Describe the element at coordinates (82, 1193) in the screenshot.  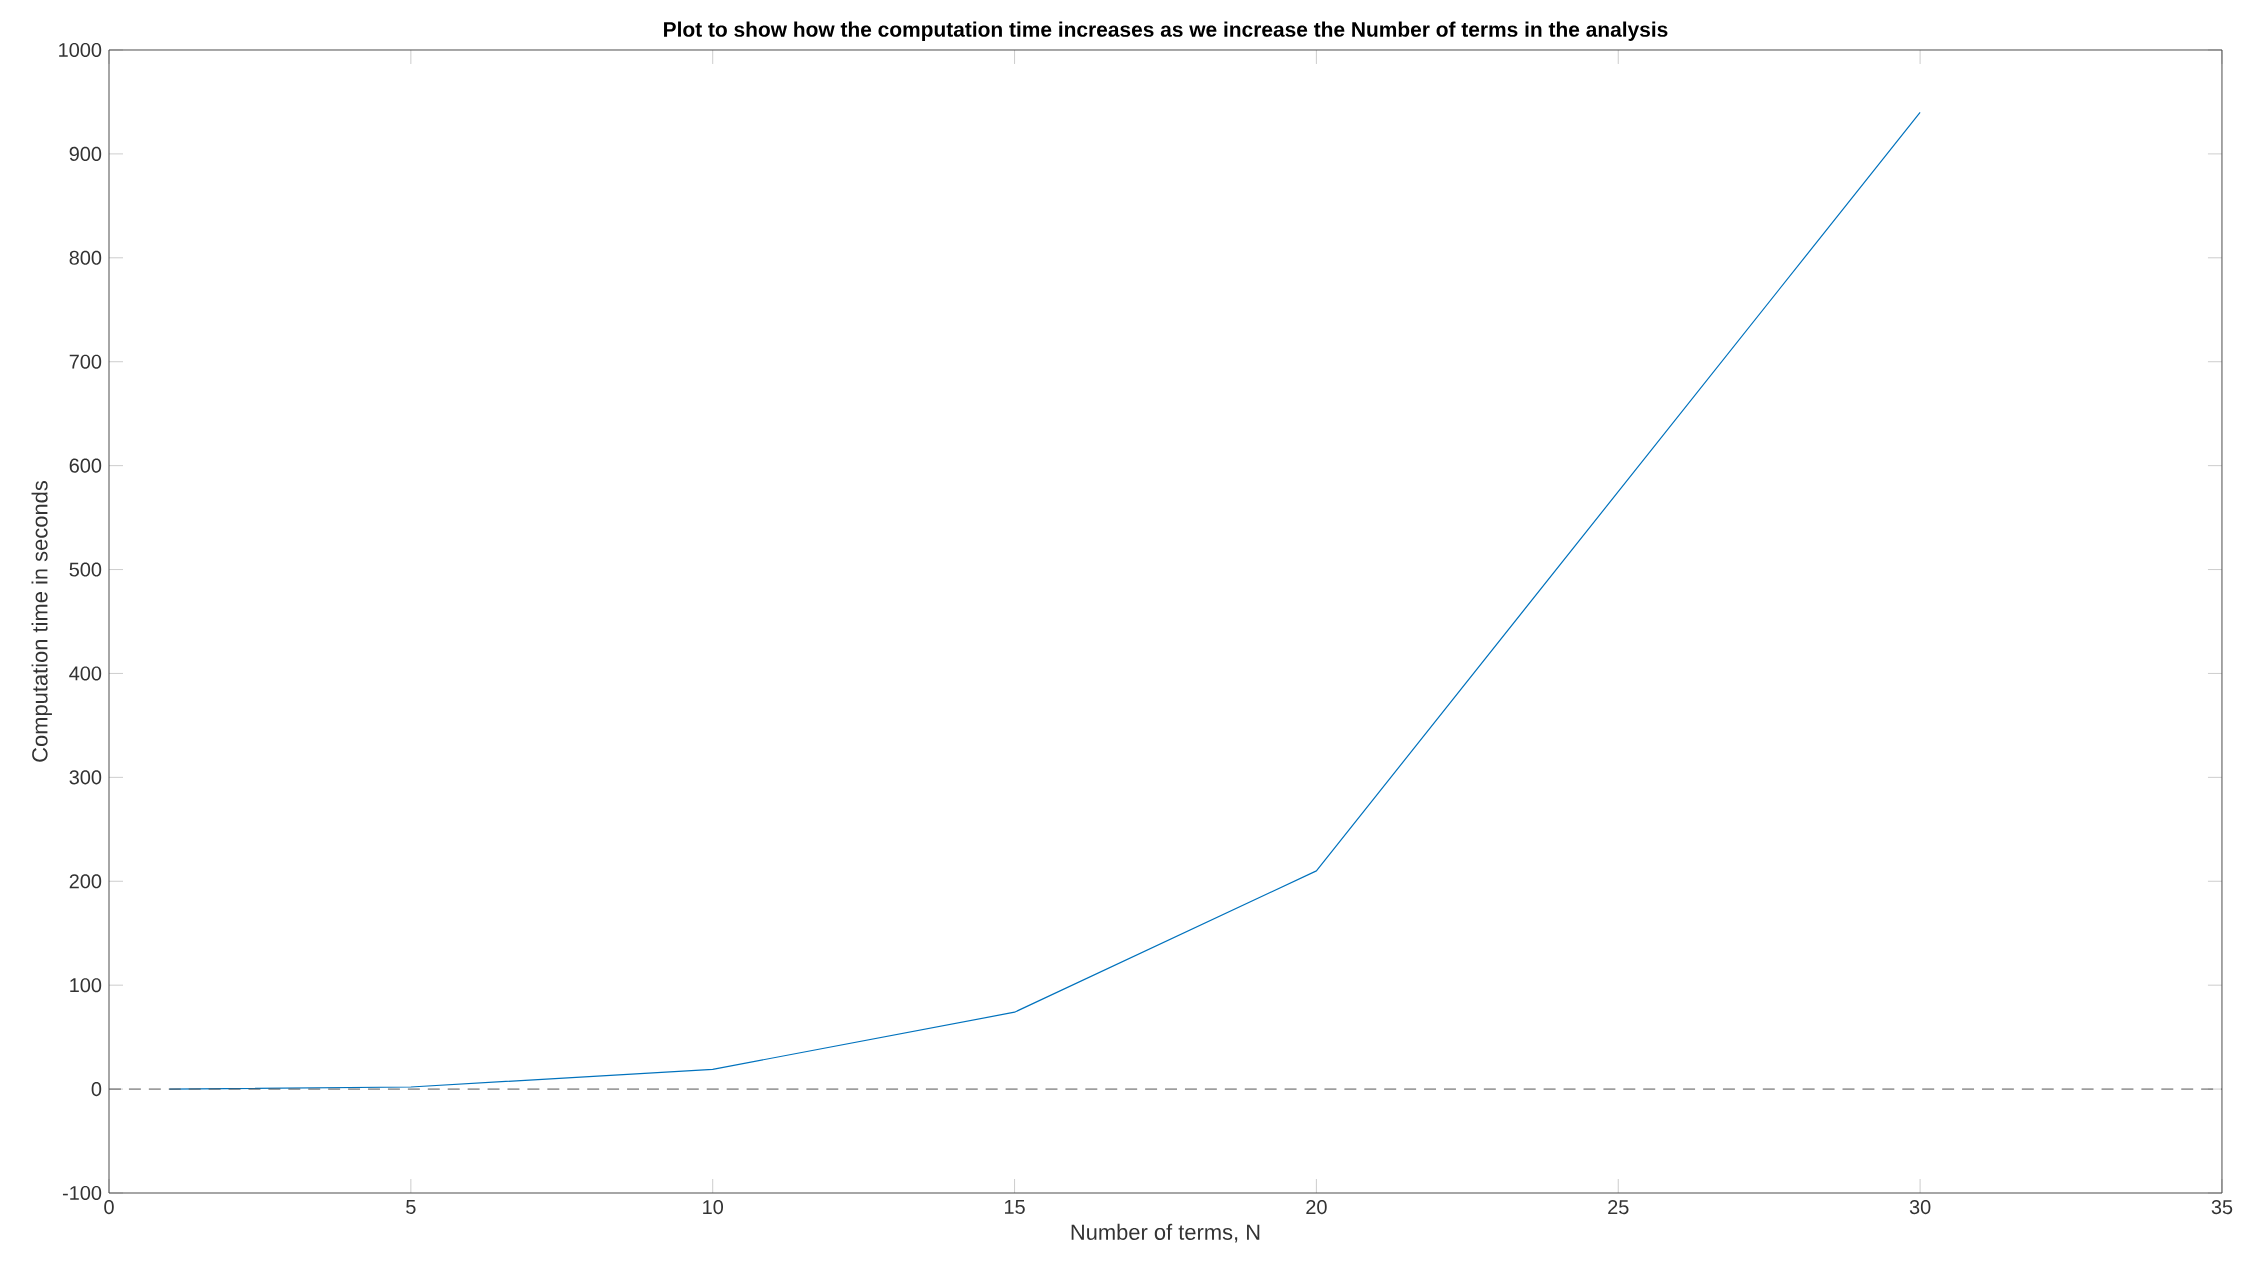
I see `y-tick-label: -100` at that location.